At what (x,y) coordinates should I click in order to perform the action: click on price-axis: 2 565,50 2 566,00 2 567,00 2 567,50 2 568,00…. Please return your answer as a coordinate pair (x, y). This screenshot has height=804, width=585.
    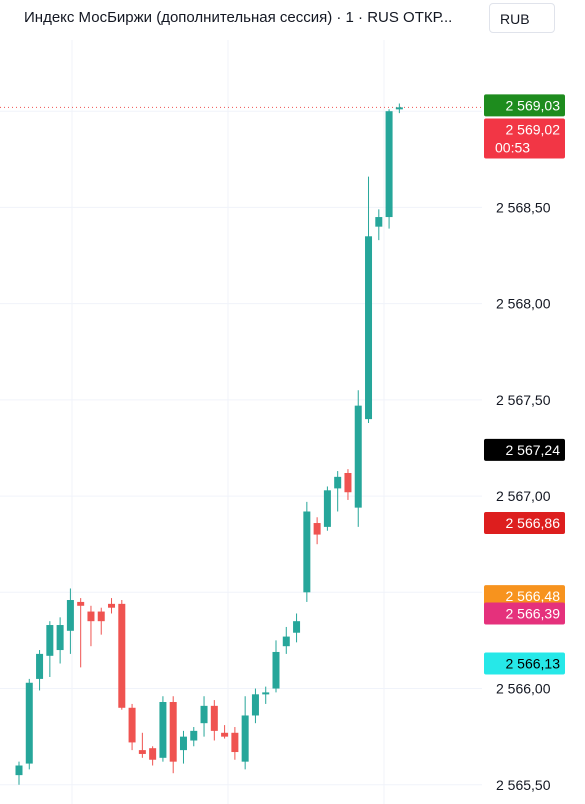
    Looking at the image, I should click on (523, 495).